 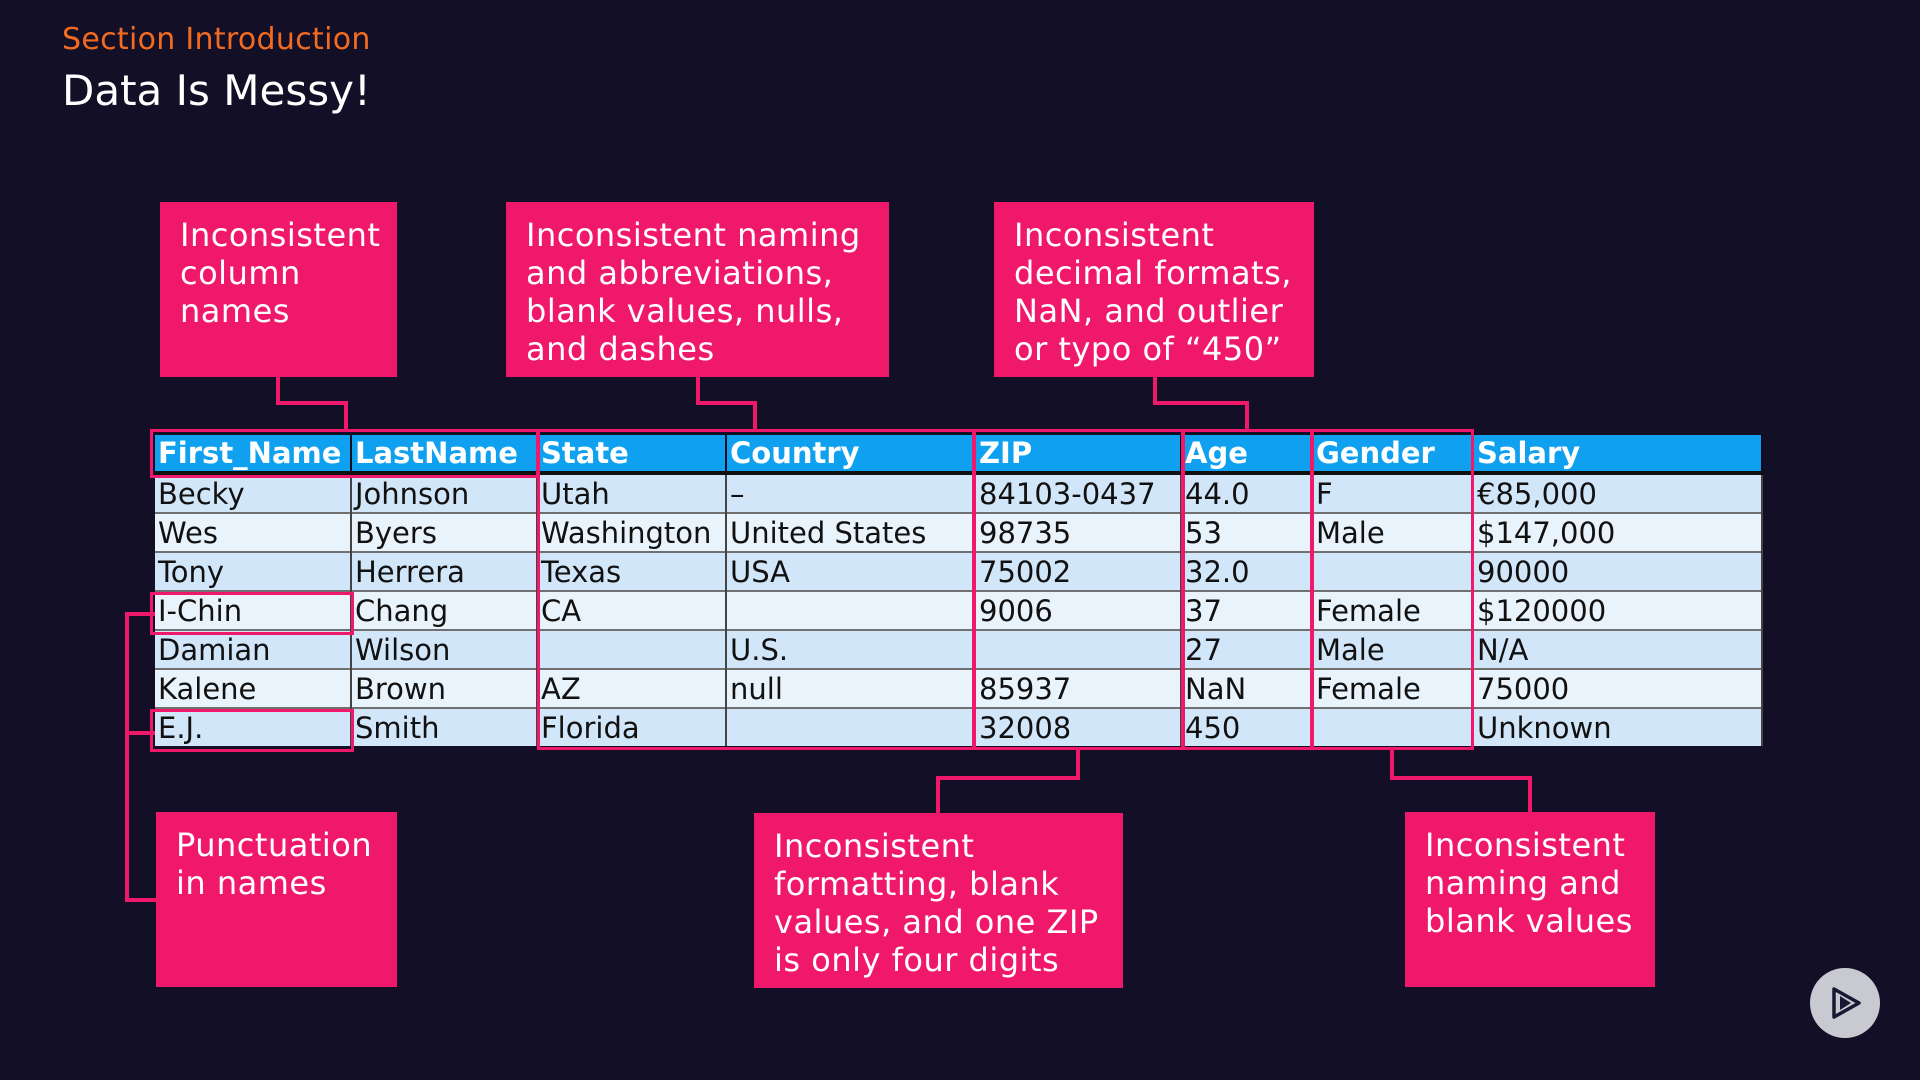 What do you see at coordinates (1247, 571) in the screenshot?
I see `table-cell: 32.0` at bounding box center [1247, 571].